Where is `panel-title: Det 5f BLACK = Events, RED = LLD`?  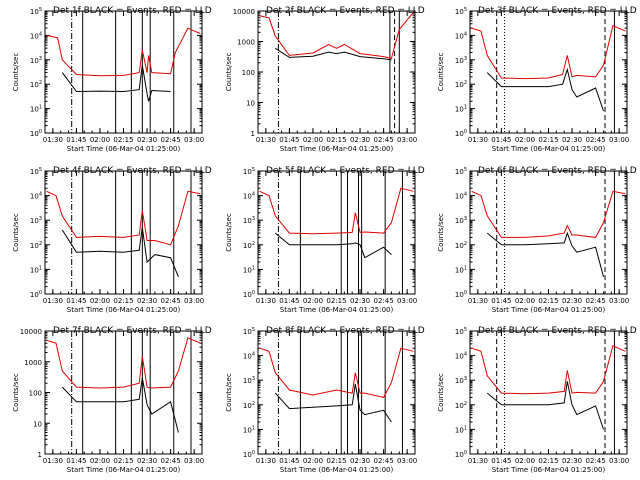 panel-title: Det 5f BLACK = Events, RED = LLD is located at coordinates (345, 171).